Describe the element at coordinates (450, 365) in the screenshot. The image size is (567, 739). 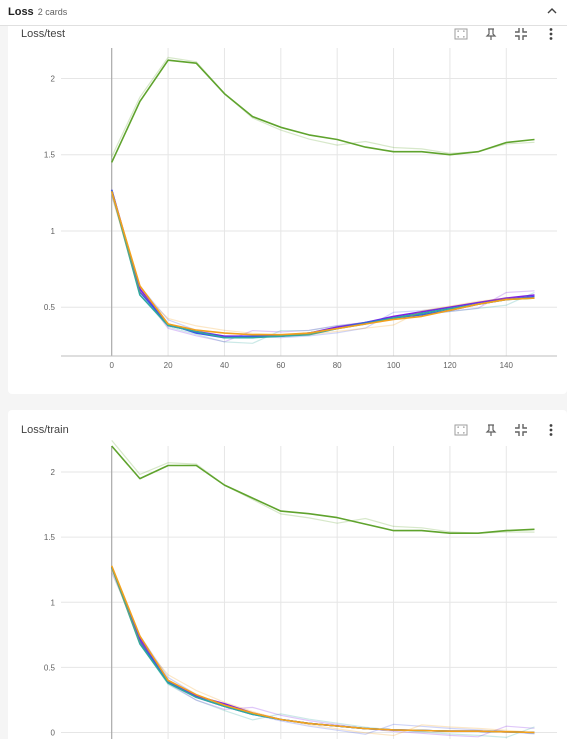
I see `x-tick-label: 120` at that location.